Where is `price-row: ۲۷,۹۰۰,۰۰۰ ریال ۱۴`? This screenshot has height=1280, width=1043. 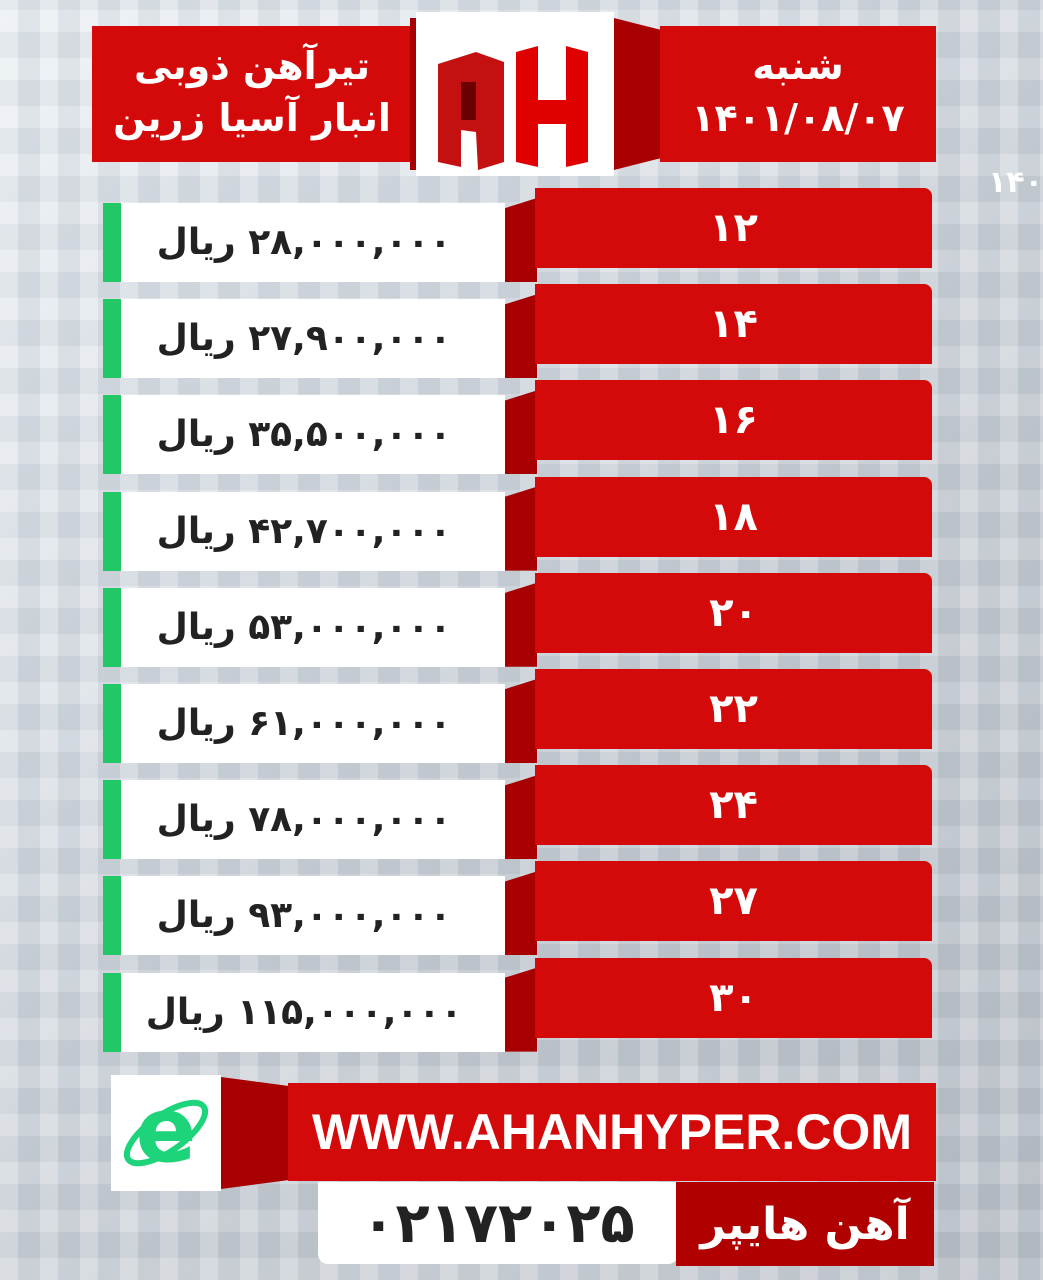 price-row: ۲۷,۹۰۰,۰۰۰ ریال ۱۴ is located at coordinates (521, 334).